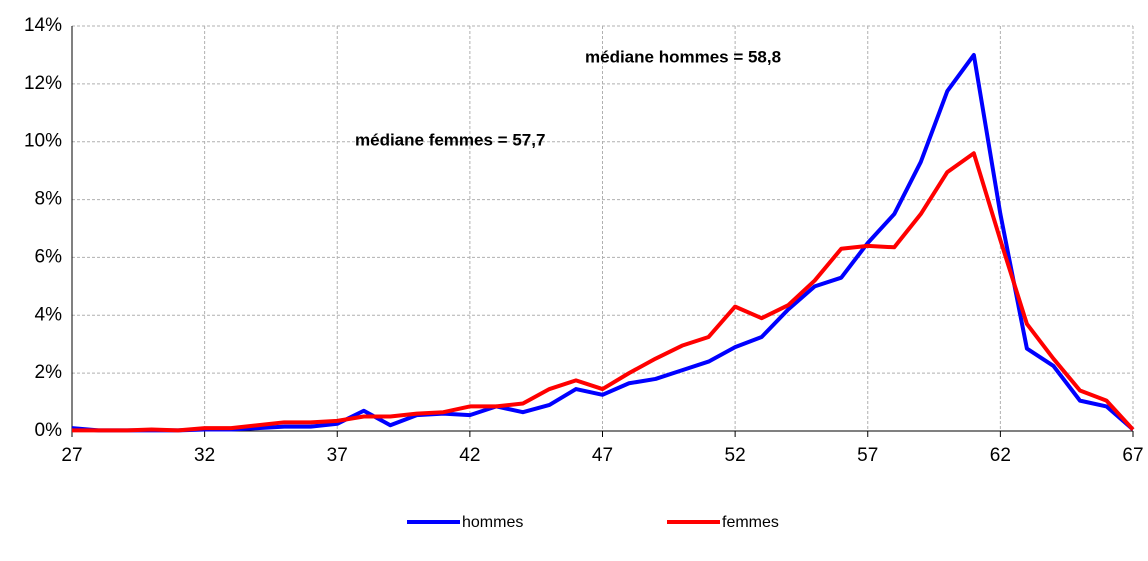  I want to click on x-tick-label: 67, so click(1132, 455).